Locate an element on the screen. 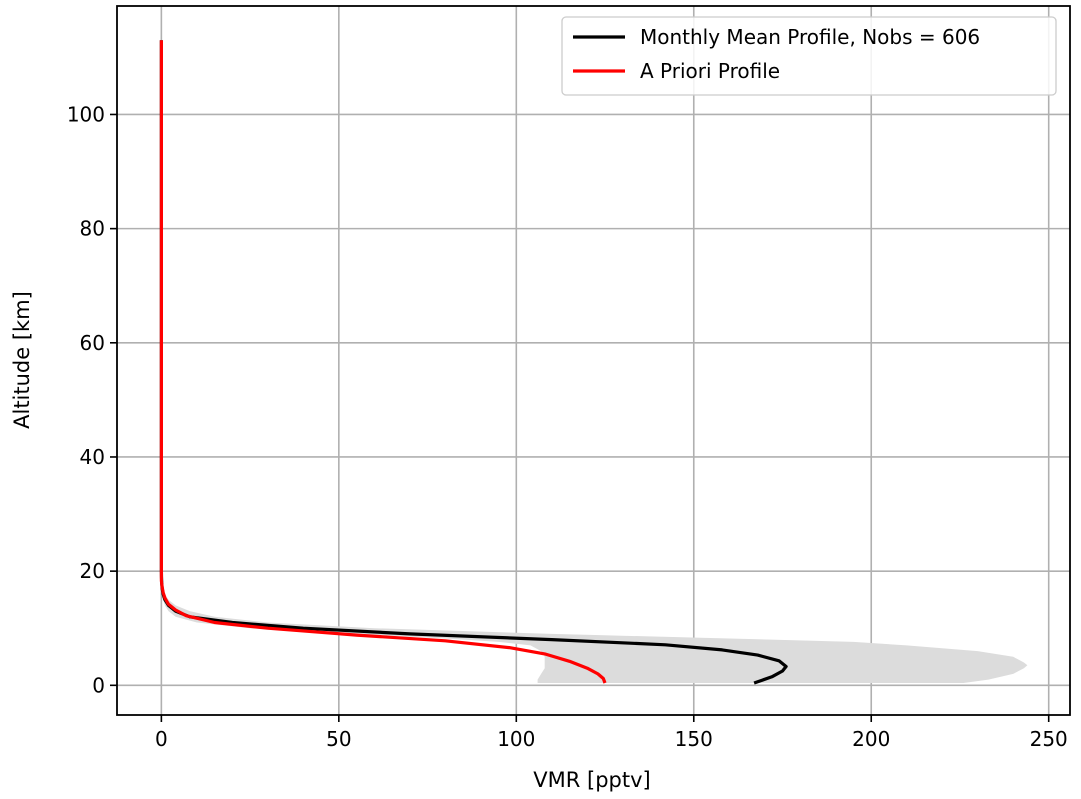 Image resolution: width=1081 pixels, height=799 pixels. y-tick-label: 60 is located at coordinates (92, 343).